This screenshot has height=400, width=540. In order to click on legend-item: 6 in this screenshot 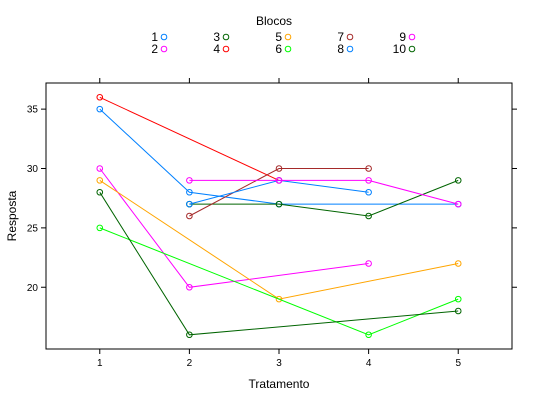, I will do `click(283, 49)`.